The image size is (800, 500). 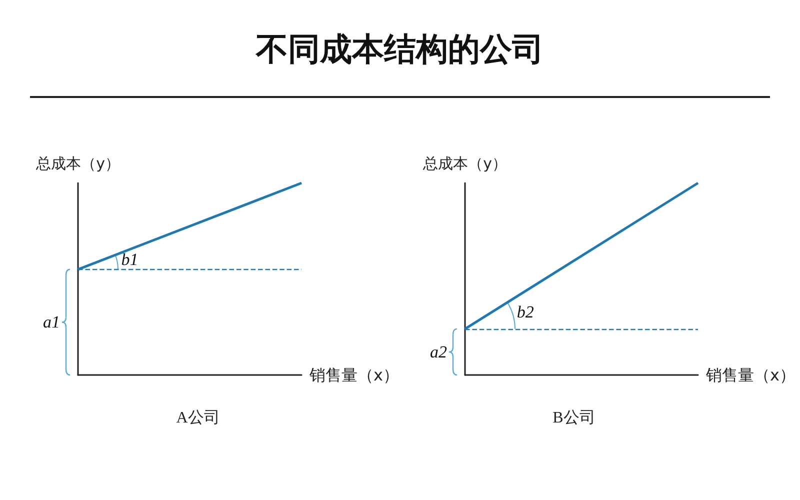 I want to click on annotation: a1, so click(x=51, y=322).